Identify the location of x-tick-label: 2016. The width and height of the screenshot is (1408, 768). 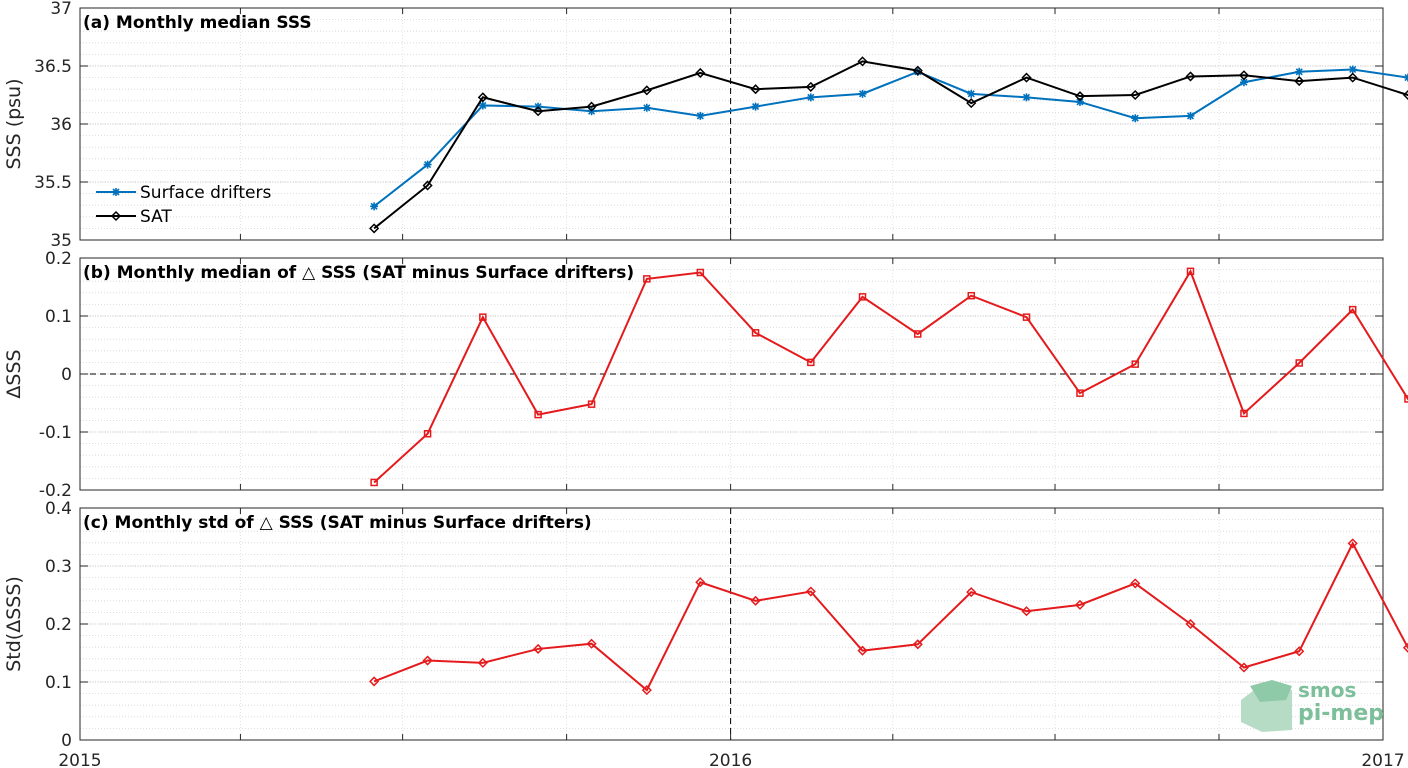
(730, 759).